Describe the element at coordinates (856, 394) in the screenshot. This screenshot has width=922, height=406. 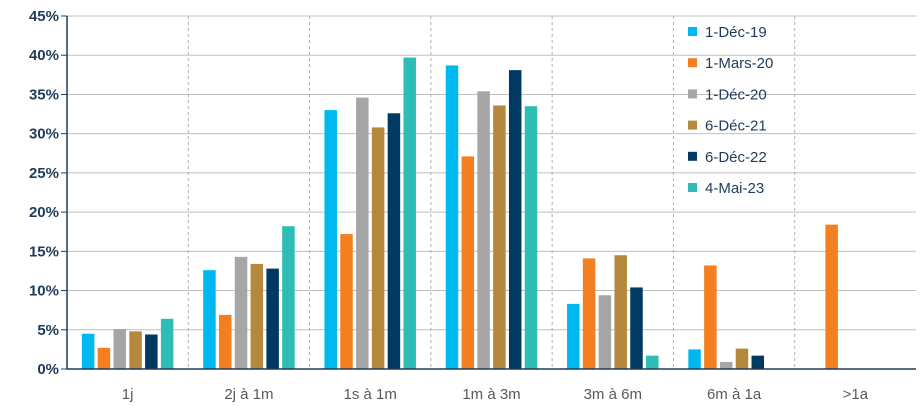
I see `x-tick-label: >1a` at that location.